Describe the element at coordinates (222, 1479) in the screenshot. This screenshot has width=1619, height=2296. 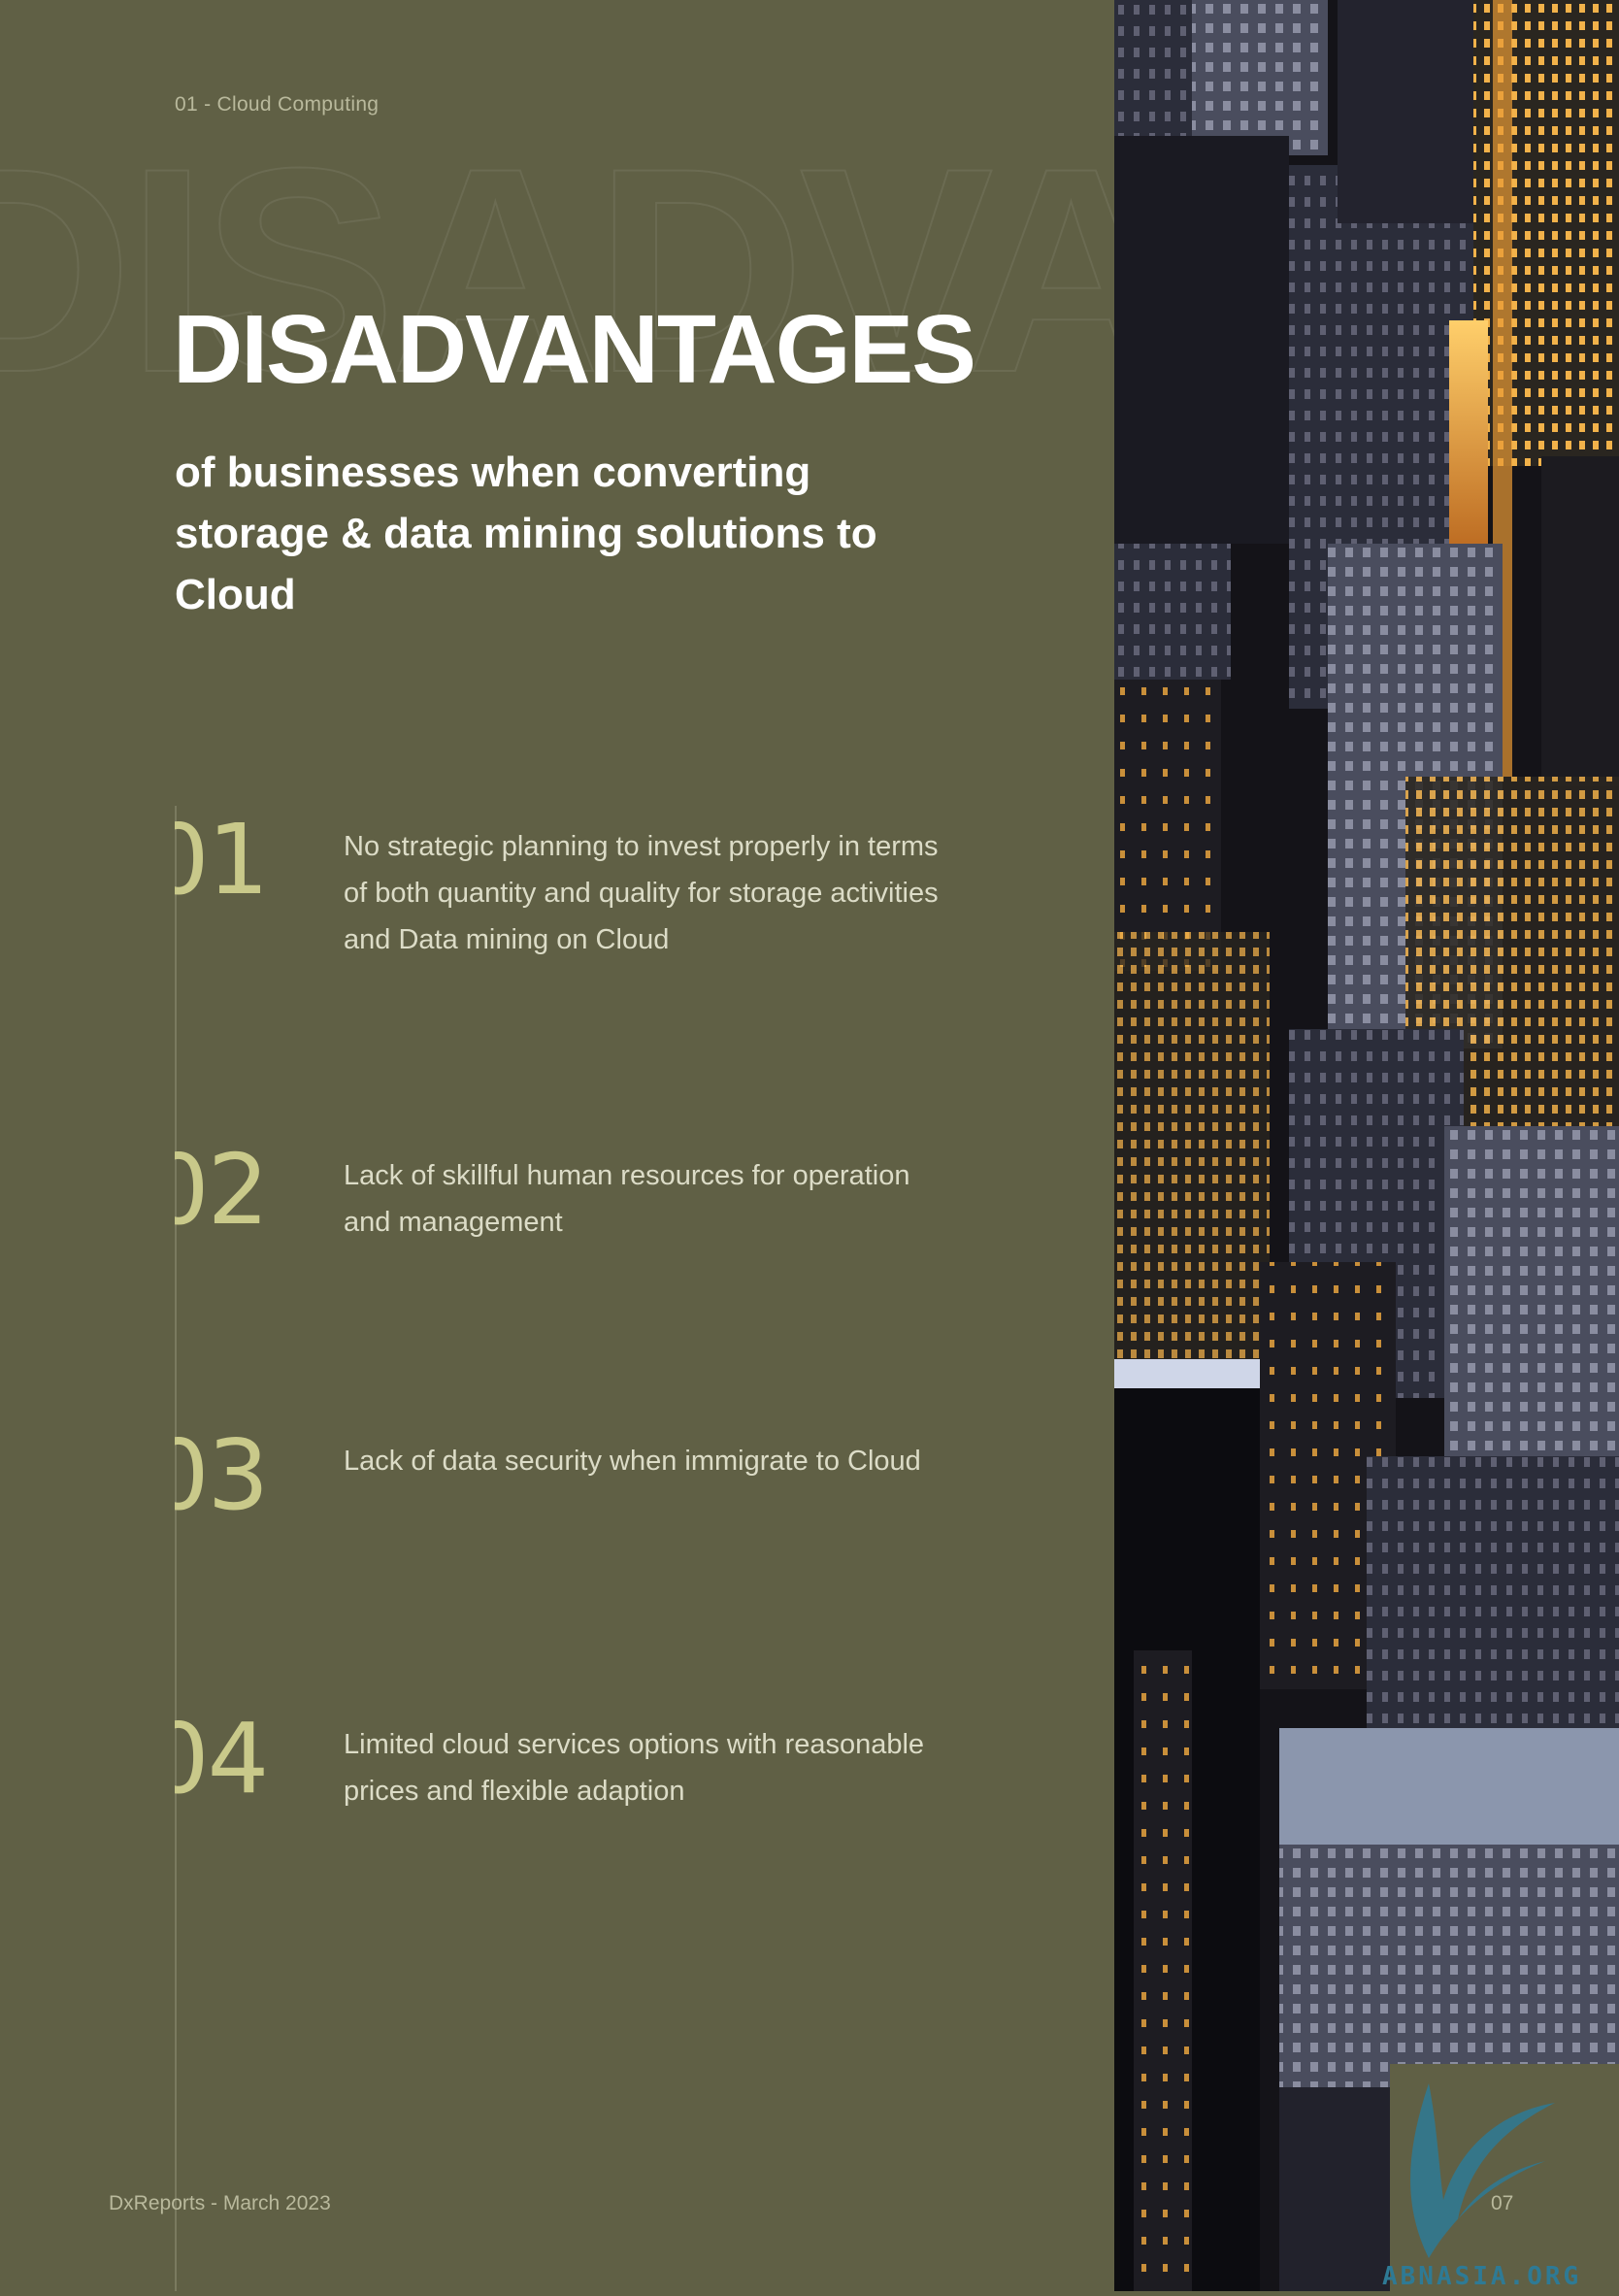
I see `item-number-text: 03` at that location.